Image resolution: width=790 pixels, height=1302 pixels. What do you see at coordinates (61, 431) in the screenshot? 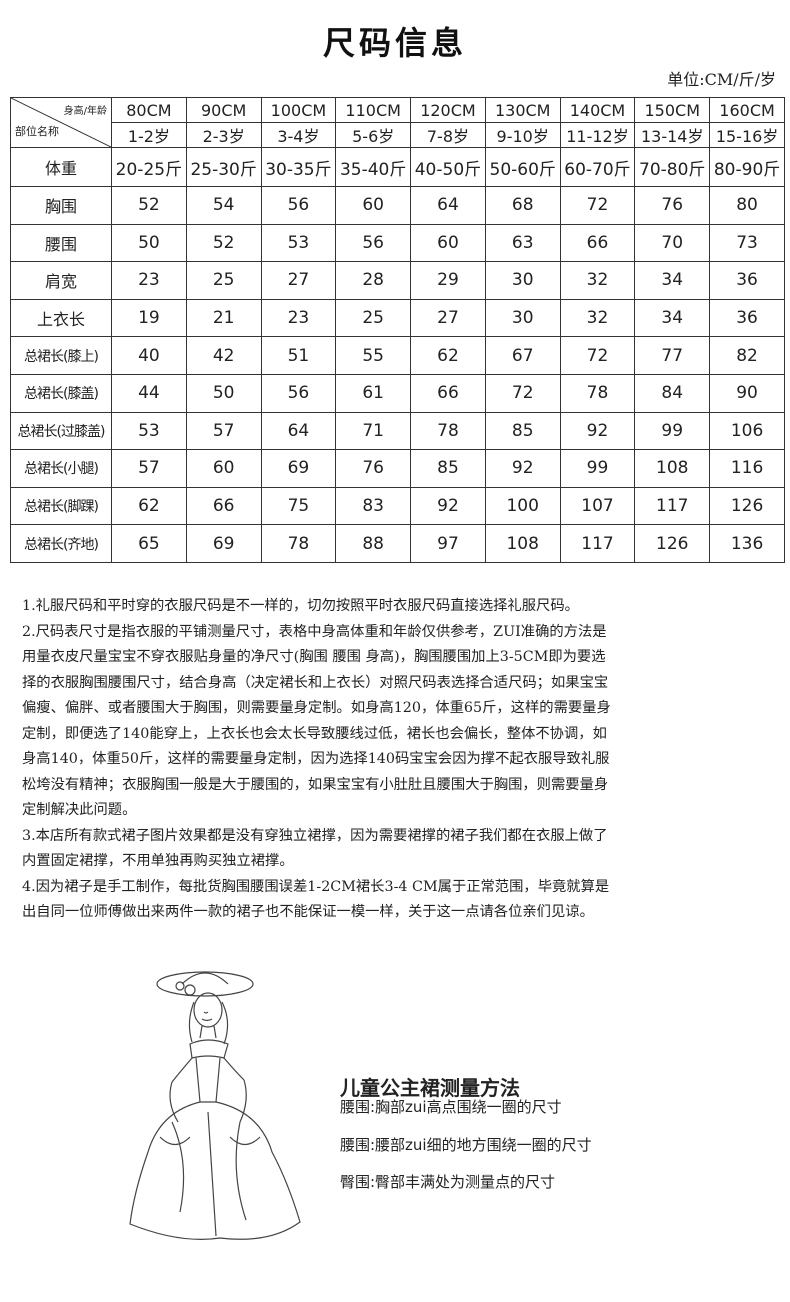
I see `row-label: 总裙长(过膝盖)` at bounding box center [61, 431].